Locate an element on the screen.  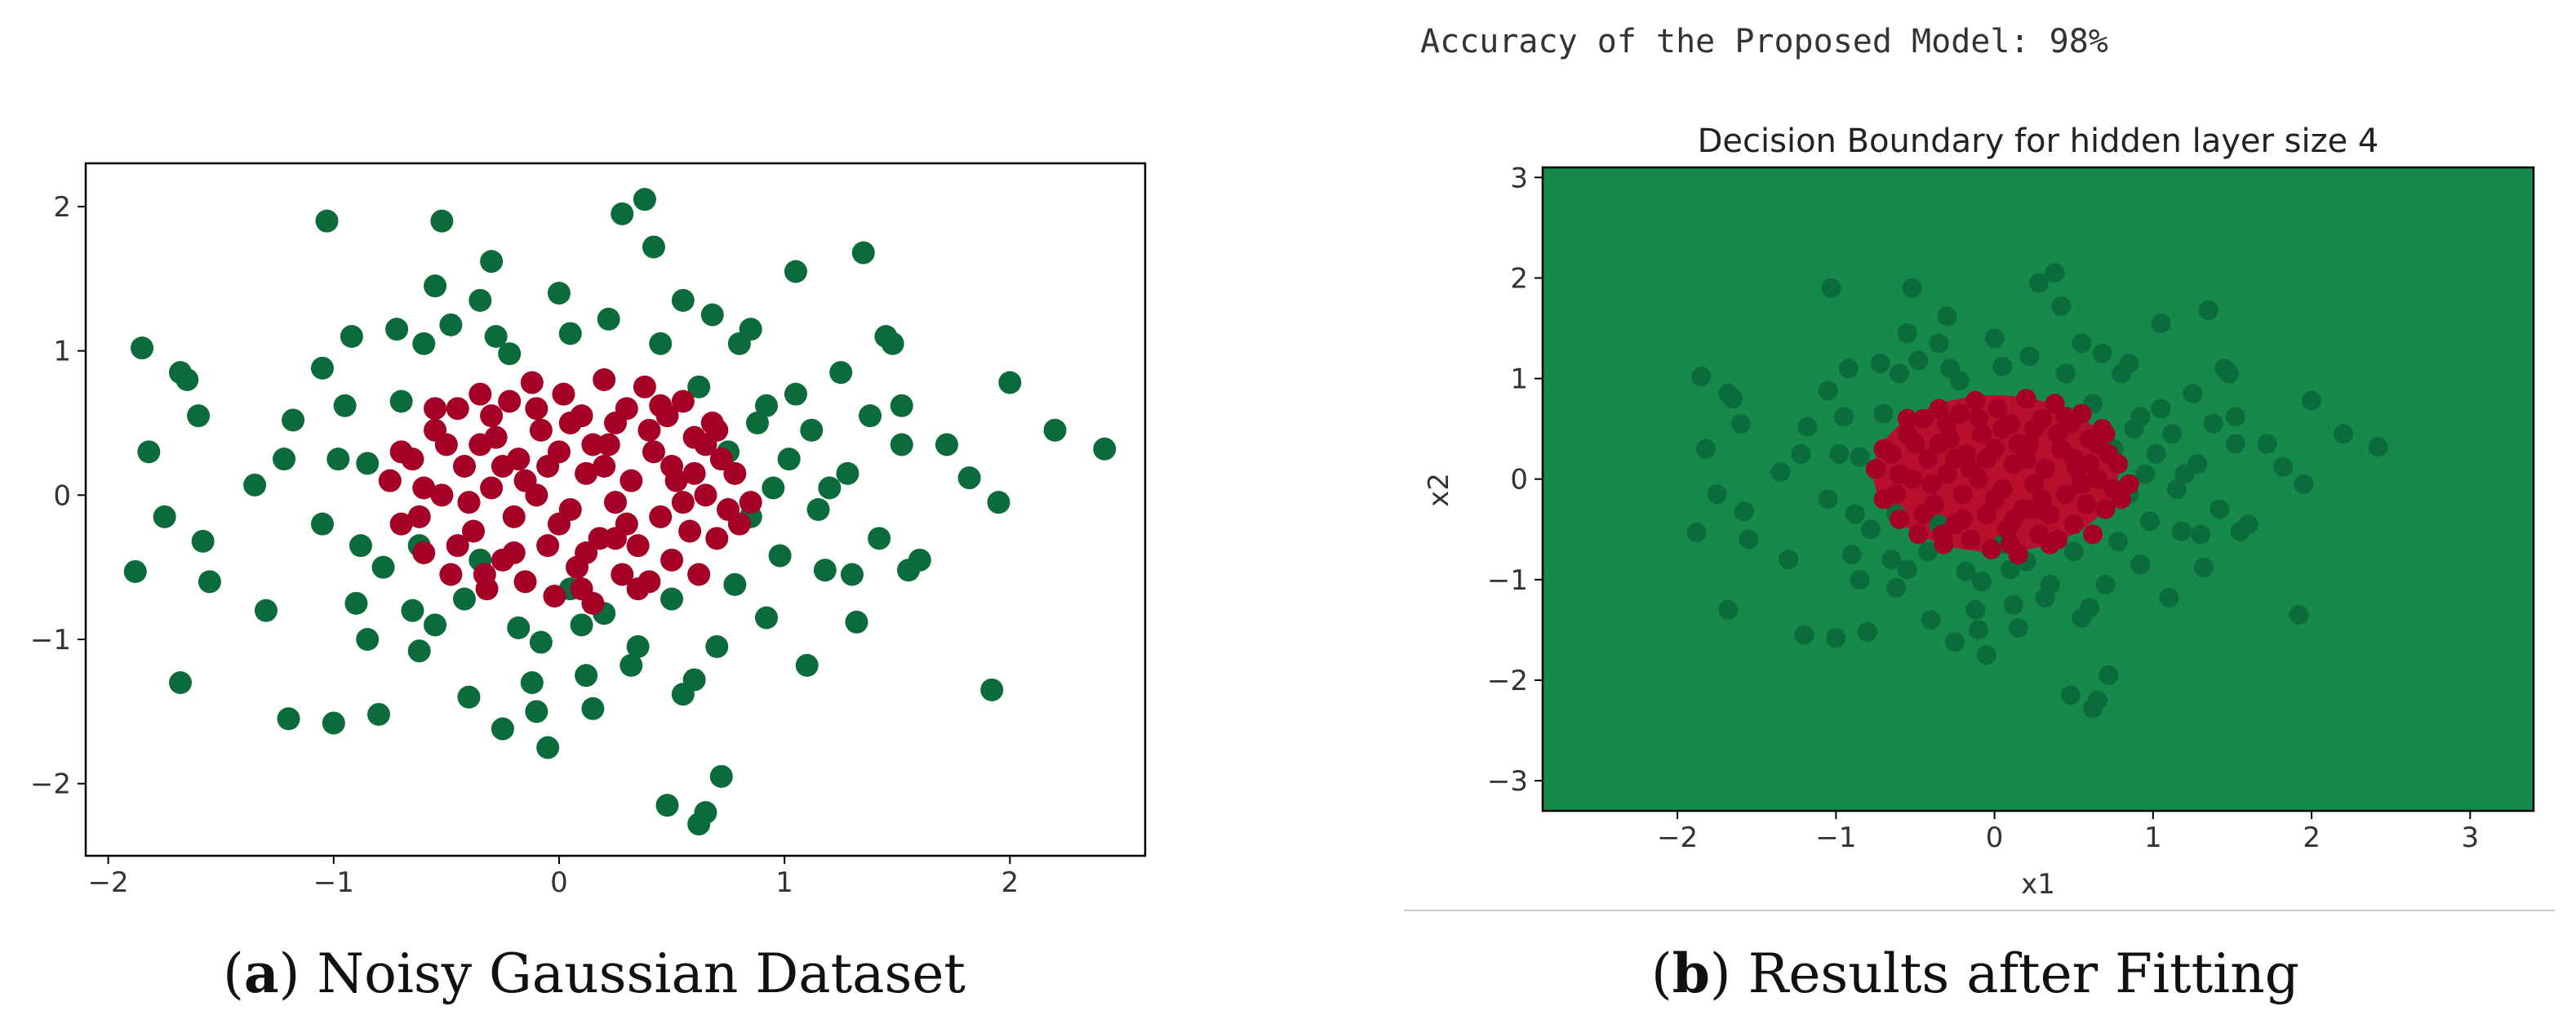
y-tick-label-b: −3 is located at coordinates (1507, 781).